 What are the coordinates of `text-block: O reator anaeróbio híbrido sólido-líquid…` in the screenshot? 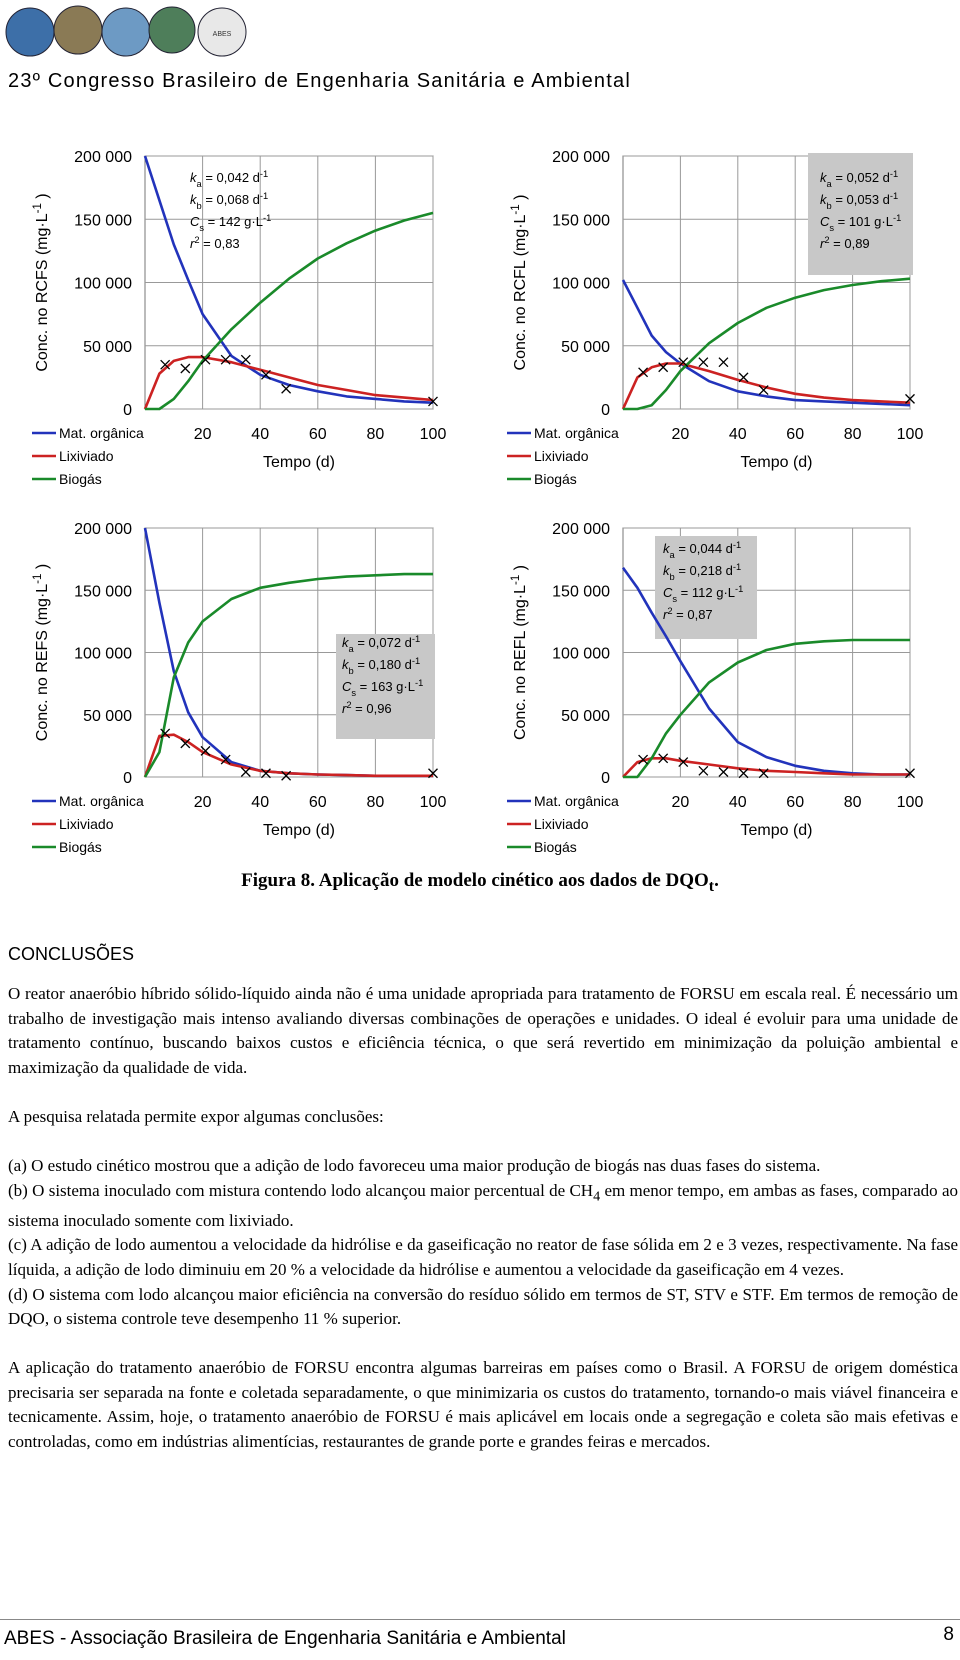 It's located at (483, 1031).